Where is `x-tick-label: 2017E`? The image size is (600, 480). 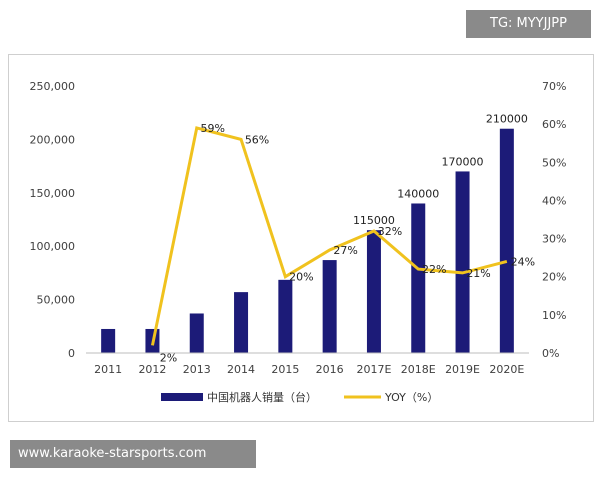
x-tick-label: 2017E is located at coordinates (373, 369).